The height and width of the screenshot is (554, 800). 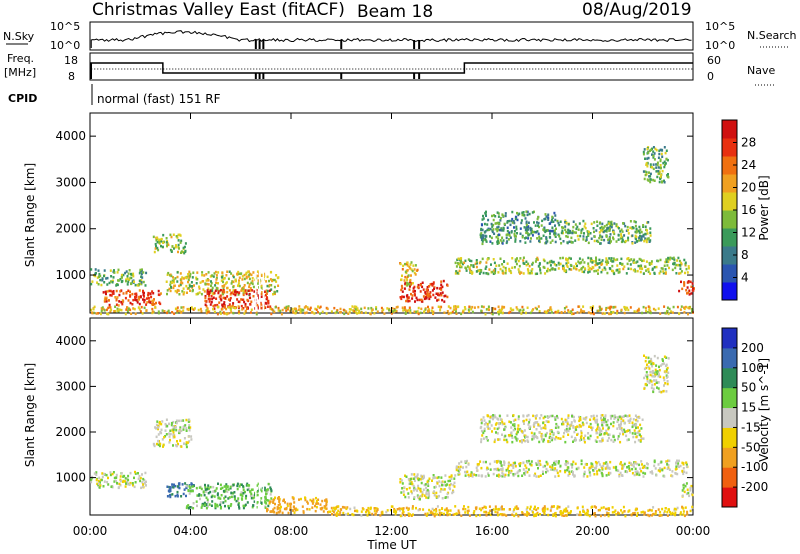 What do you see at coordinates (745, 278) in the screenshot?
I see `colorbar-tick-label: 4` at bounding box center [745, 278].